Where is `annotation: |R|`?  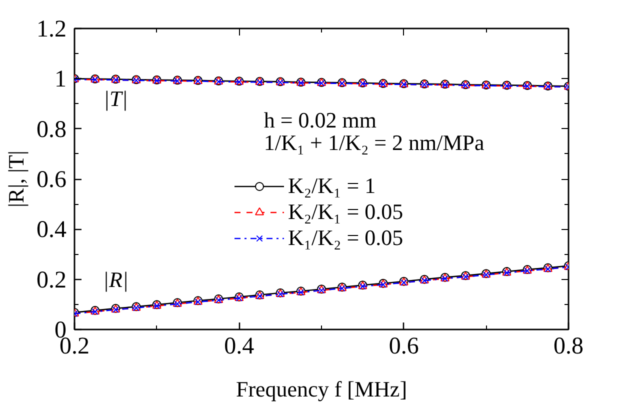 annotation: |R| is located at coordinates (115, 279).